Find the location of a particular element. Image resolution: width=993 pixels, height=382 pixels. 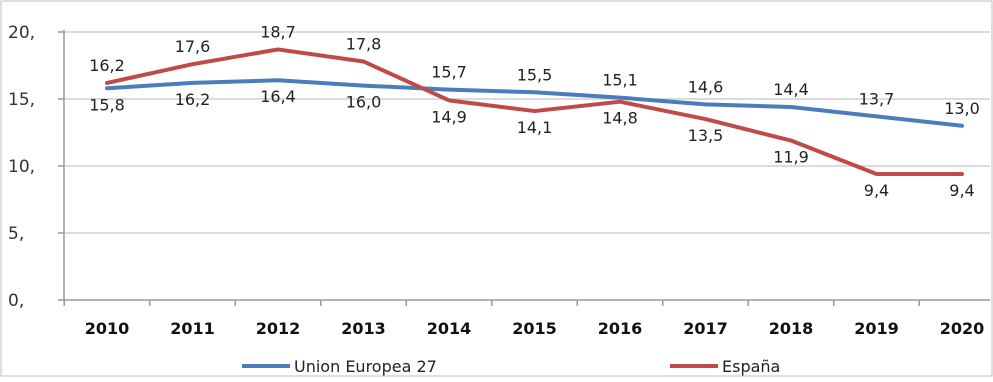

data-label: 16,0 is located at coordinates (364, 102).